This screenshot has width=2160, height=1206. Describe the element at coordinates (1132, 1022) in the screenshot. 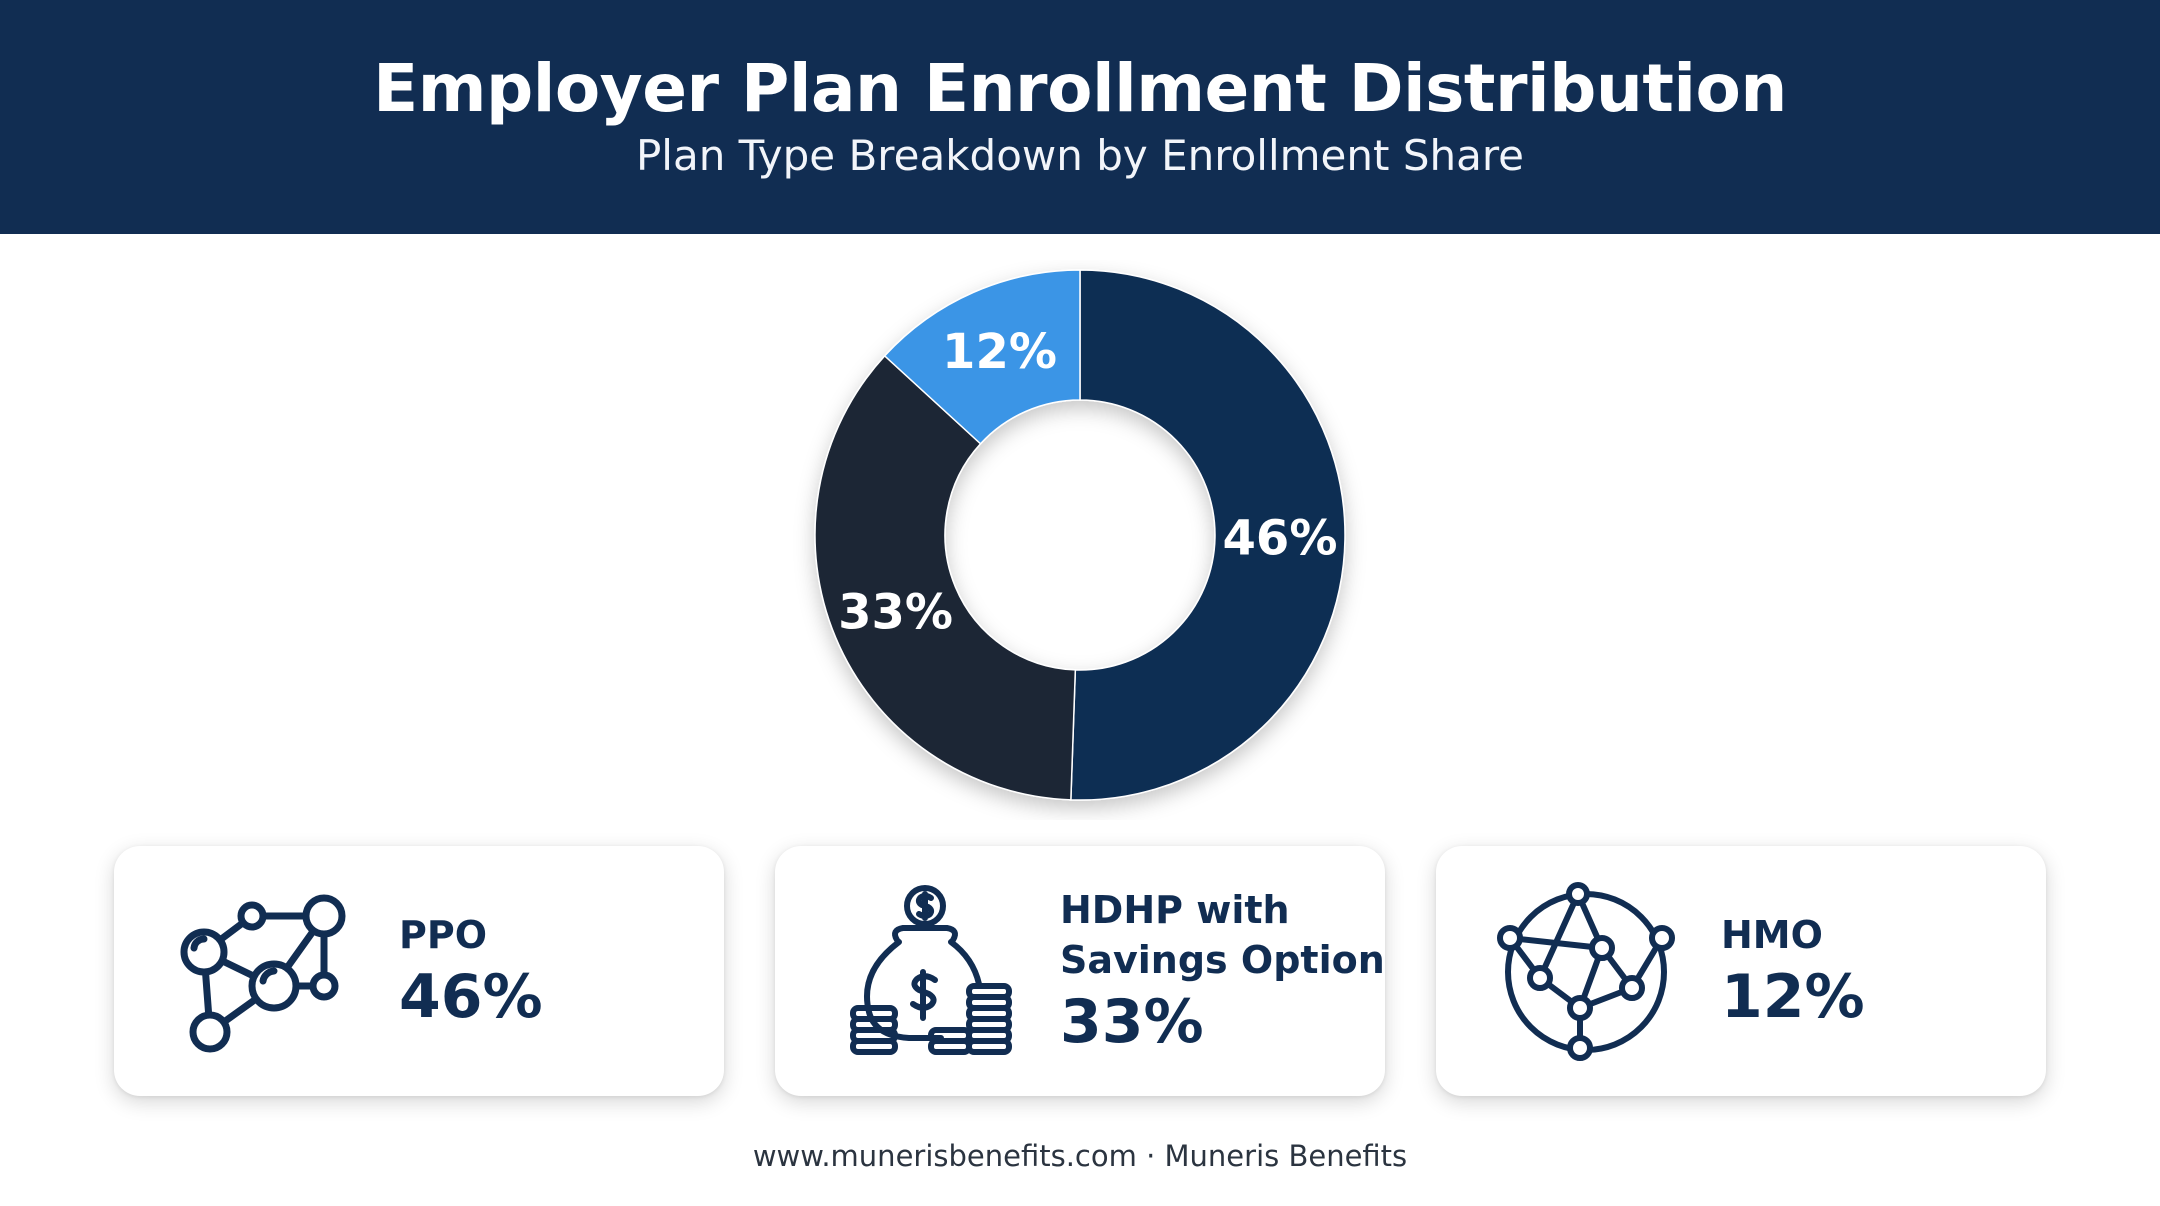

I see `card-hdhp-value: 33%` at that location.